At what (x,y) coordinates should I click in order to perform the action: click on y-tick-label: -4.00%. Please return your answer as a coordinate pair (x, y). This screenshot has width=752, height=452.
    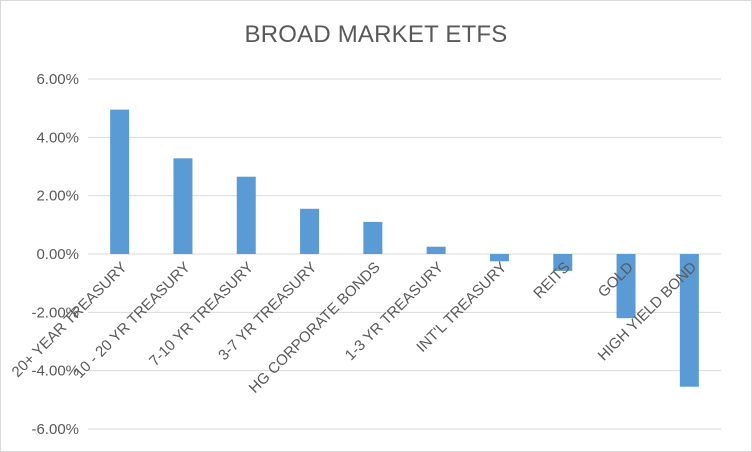
    Looking at the image, I should click on (55, 371).